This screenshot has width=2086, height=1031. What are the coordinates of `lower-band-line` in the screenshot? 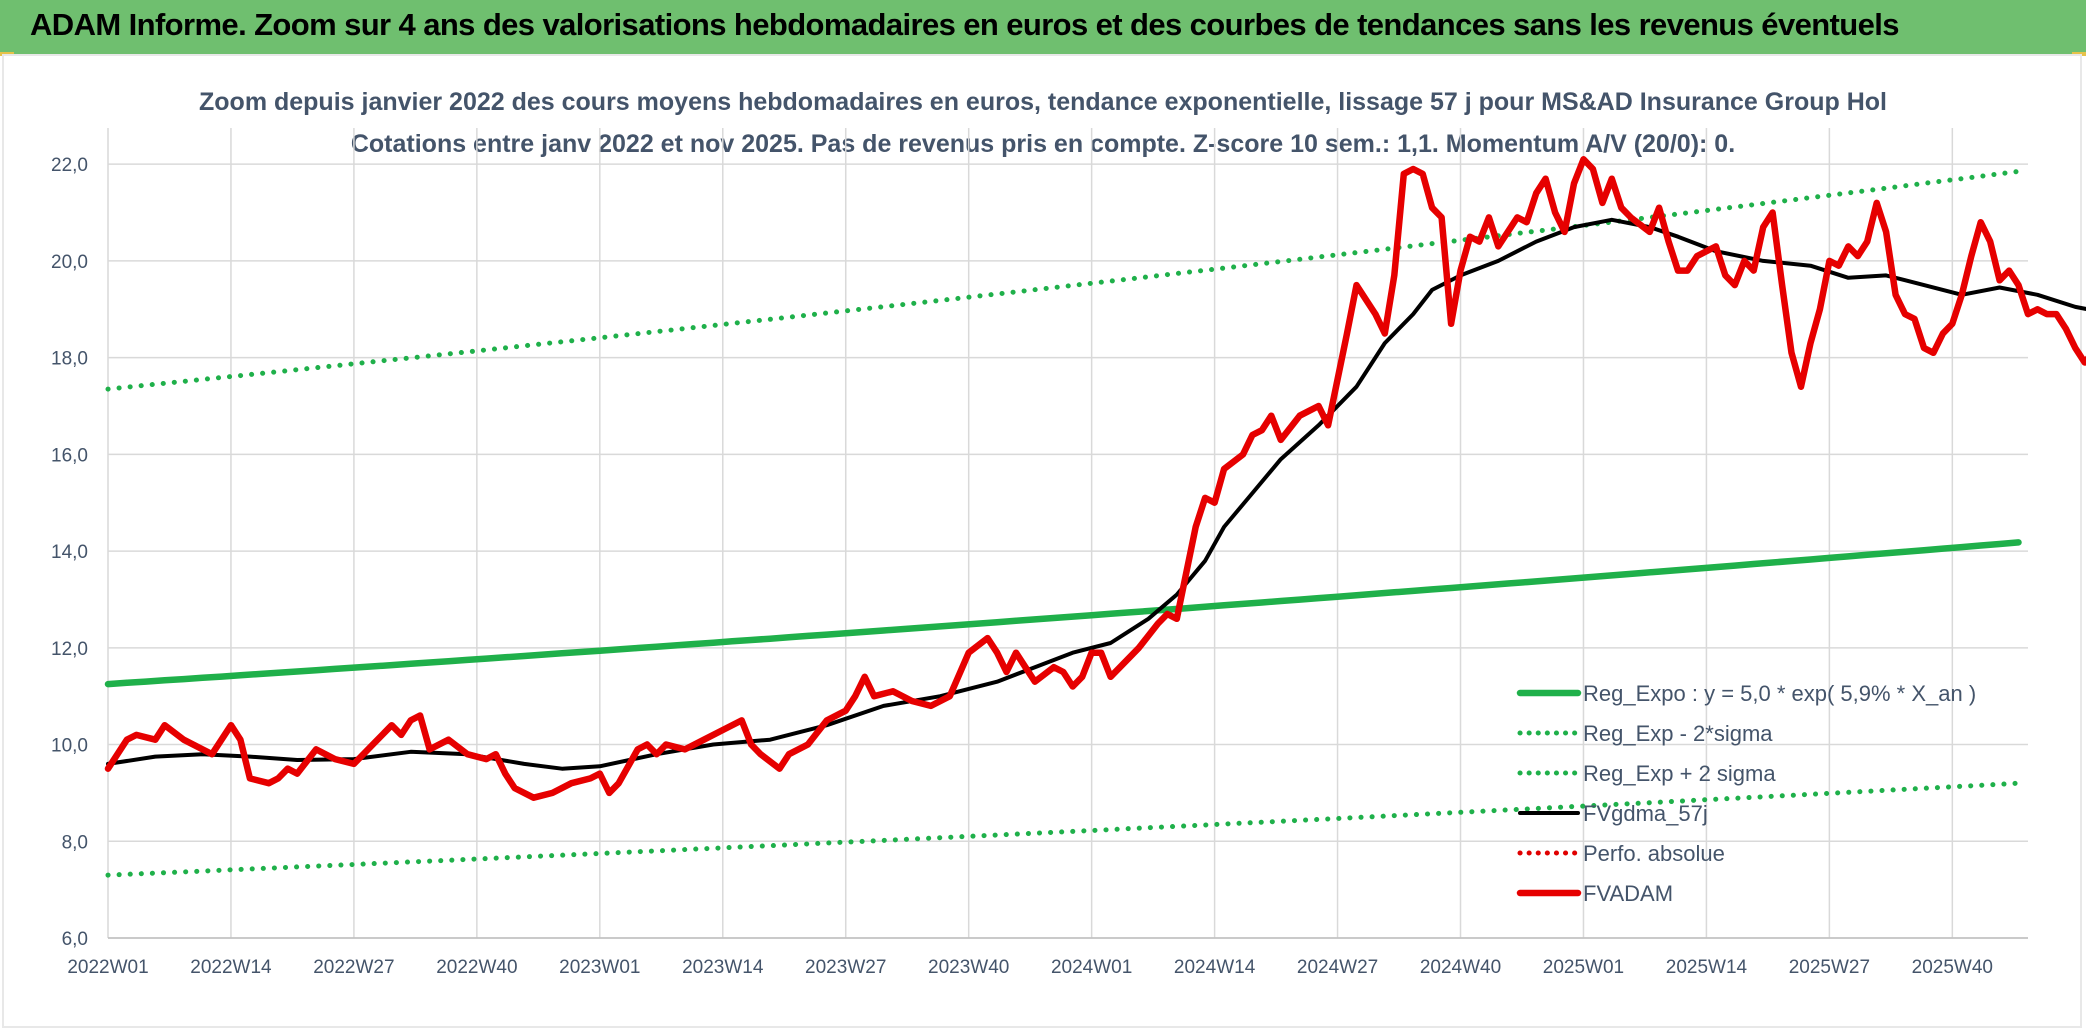 It's located at (1063, 829).